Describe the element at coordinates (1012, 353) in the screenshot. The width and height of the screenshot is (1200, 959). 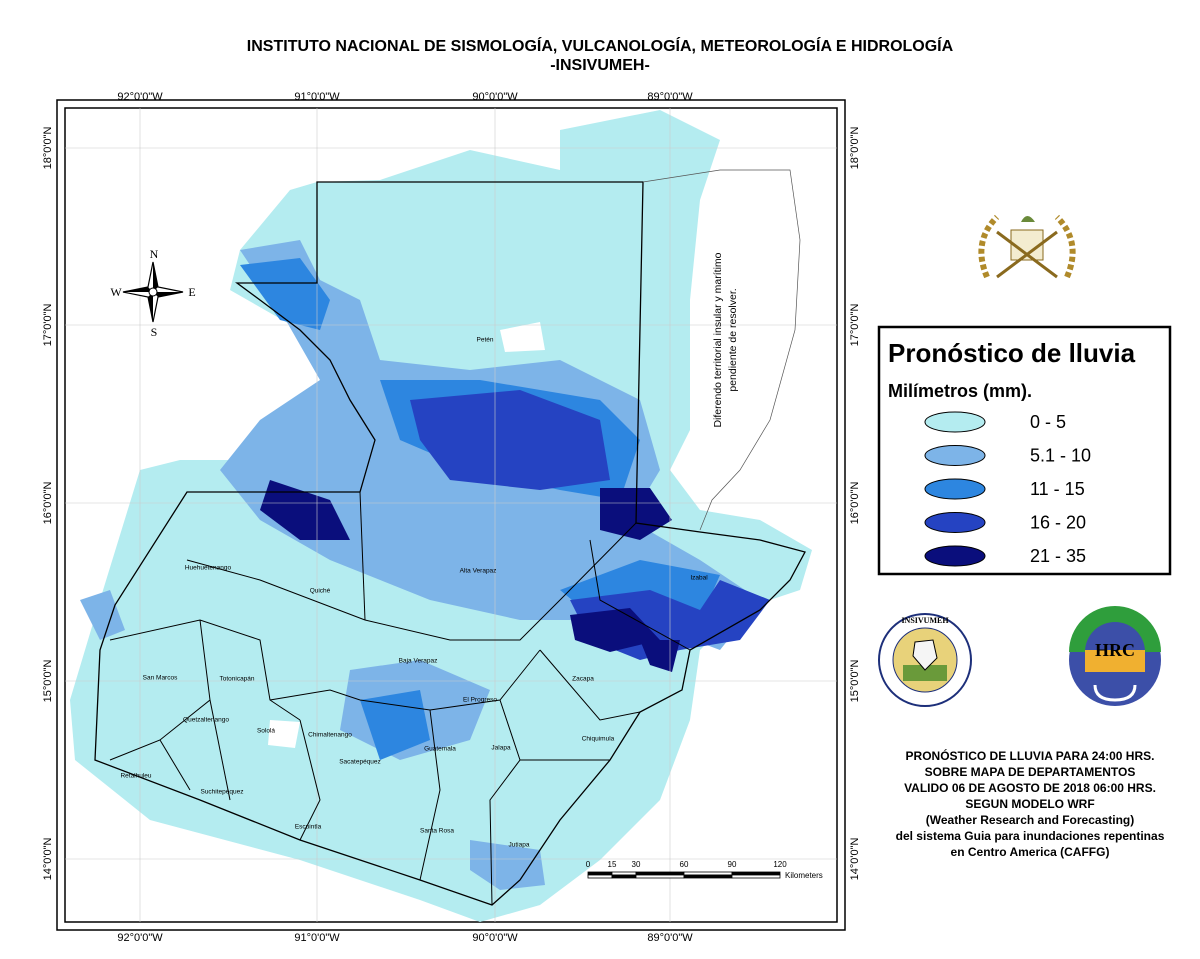
I see `legend-title: Pronóstico de lluvia` at that location.